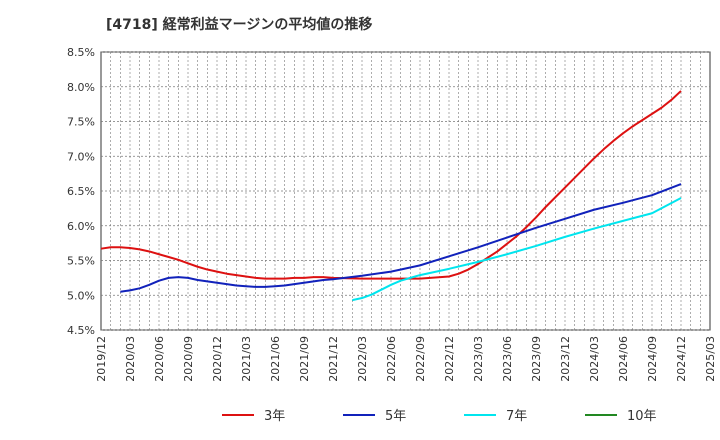 This screenshot has height=440, width=720. What do you see at coordinates (516, 416) in the screenshot?
I see `legend-label: 7年` at bounding box center [516, 416].